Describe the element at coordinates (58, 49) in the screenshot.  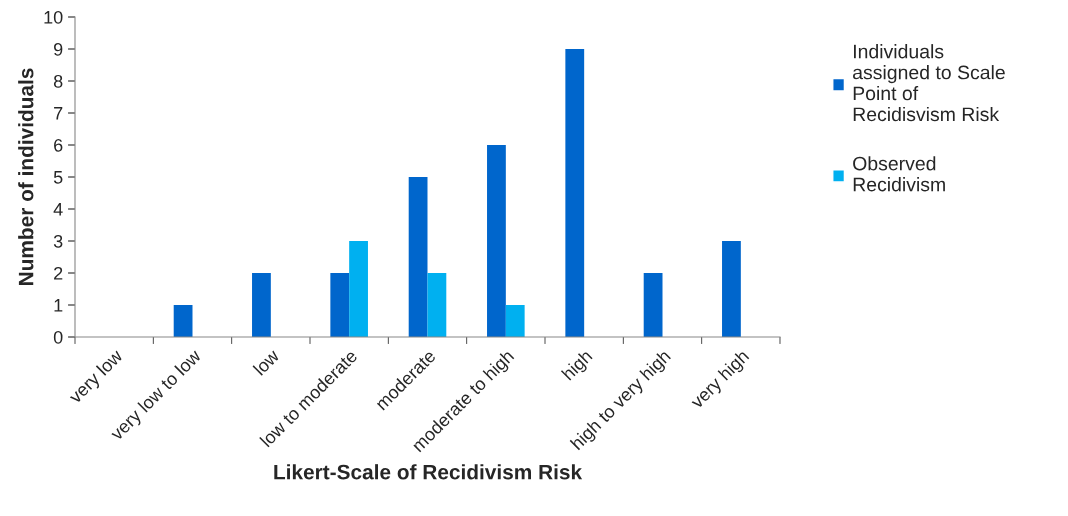
I see `y-tick-label: 9` at that location.